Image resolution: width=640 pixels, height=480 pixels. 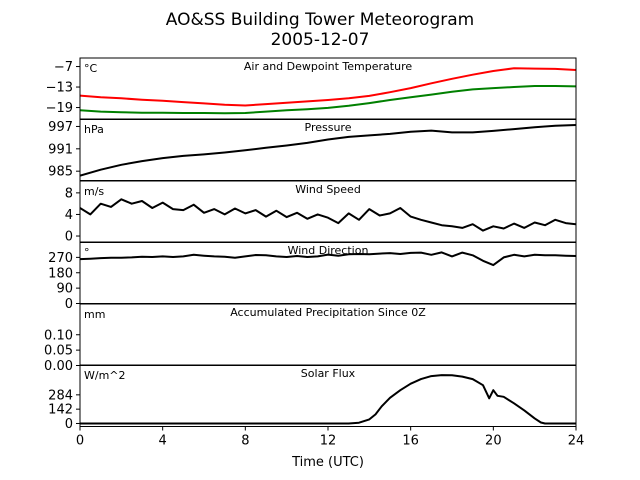 I want to click on panel-1-ytick-label-2: −13, so click(x=59, y=88).